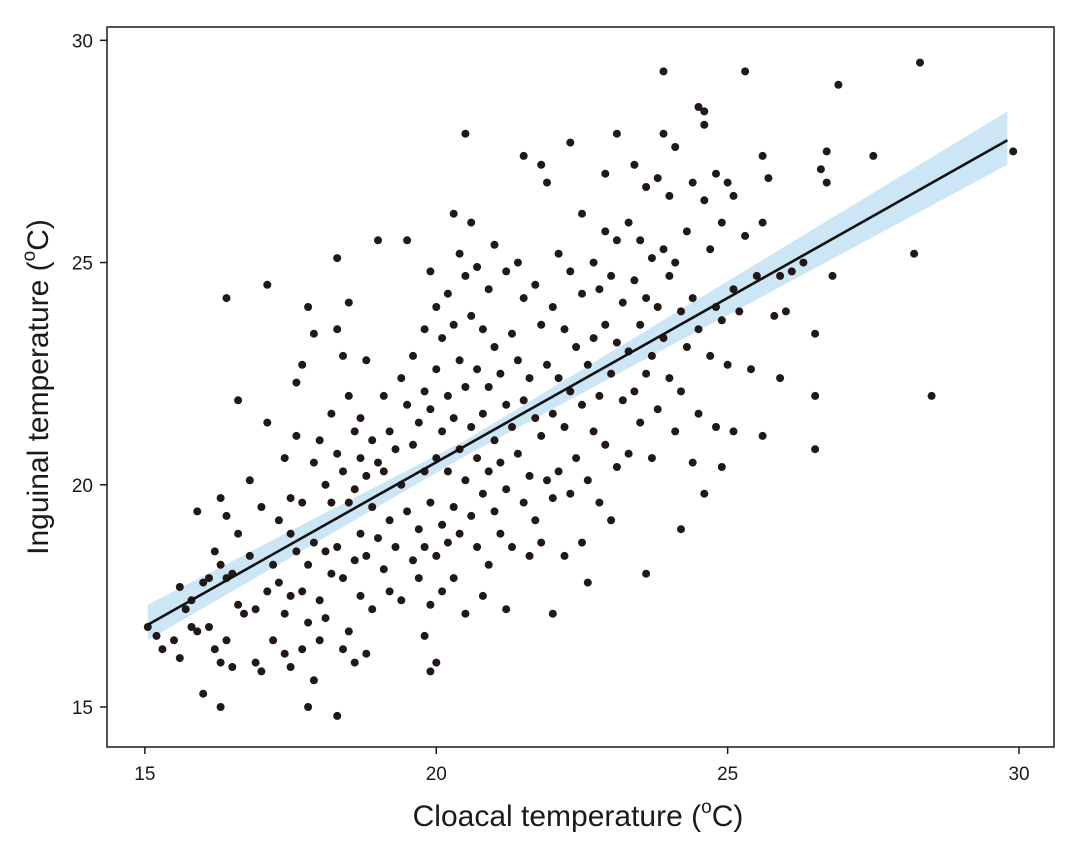  What do you see at coordinates (37, 387) in the screenshot?
I see `y-axis-title: Inguinal temperature (oC)` at bounding box center [37, 387].